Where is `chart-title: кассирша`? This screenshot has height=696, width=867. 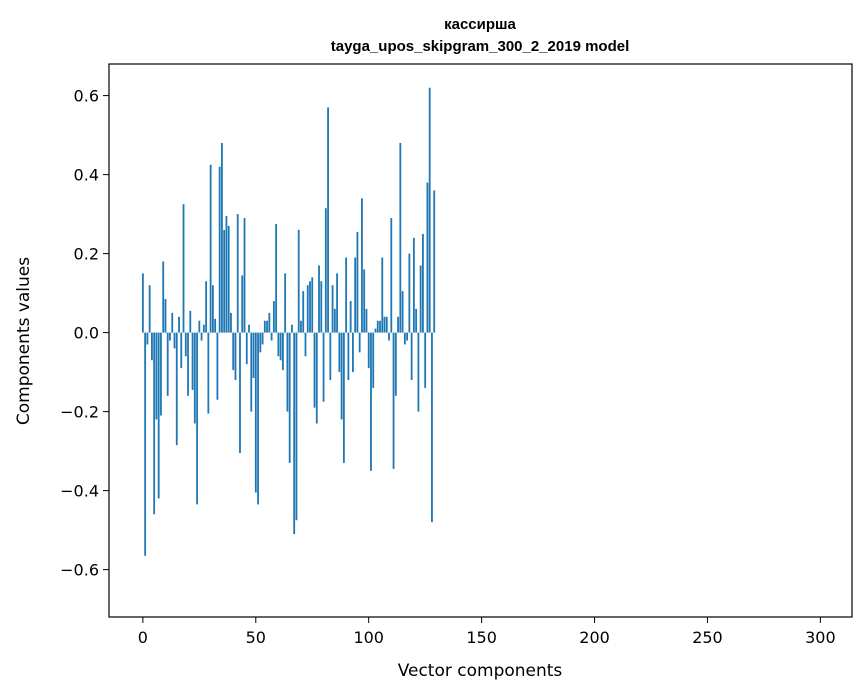 chart-title: кассирша is located at coordinates (480, 24).